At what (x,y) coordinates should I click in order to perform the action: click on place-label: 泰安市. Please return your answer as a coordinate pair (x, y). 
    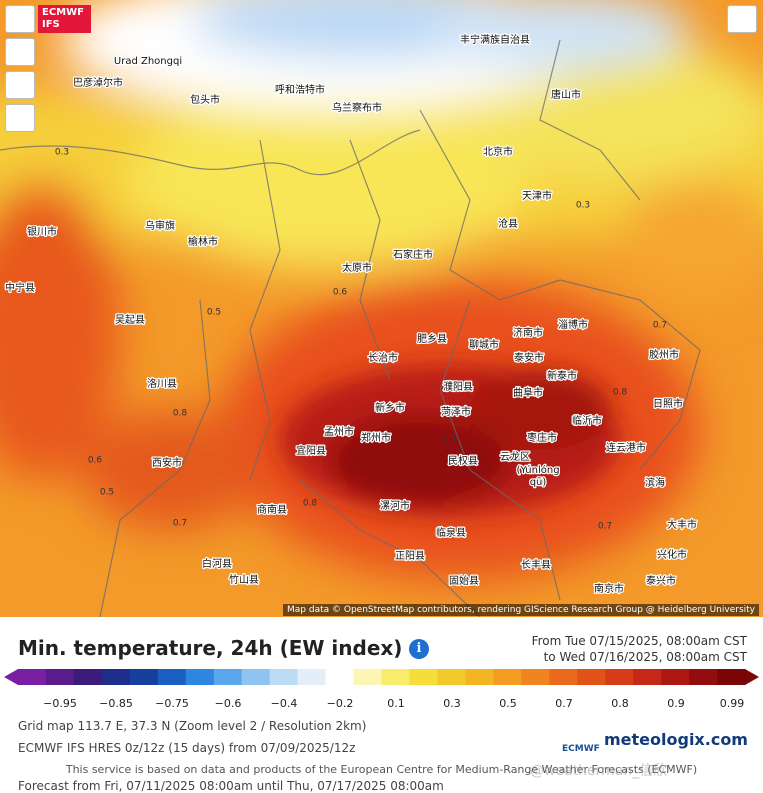
    Looking at the image, I should click on (529, 357).